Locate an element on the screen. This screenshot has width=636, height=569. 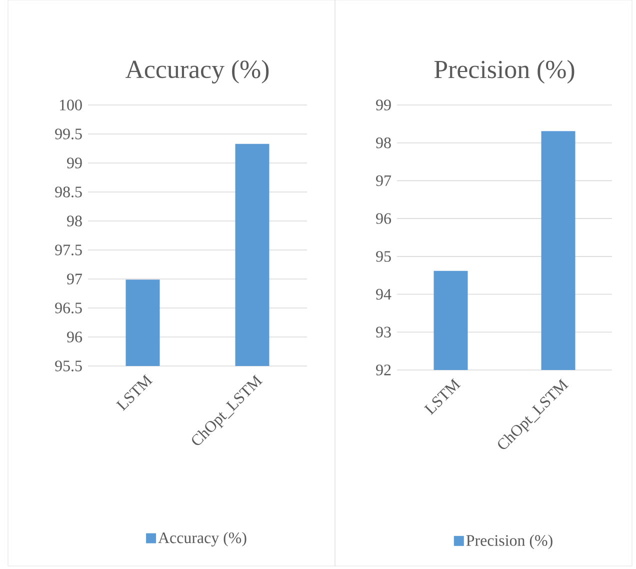
legend-label: Precision (%) is located at coordinates (509, 542).